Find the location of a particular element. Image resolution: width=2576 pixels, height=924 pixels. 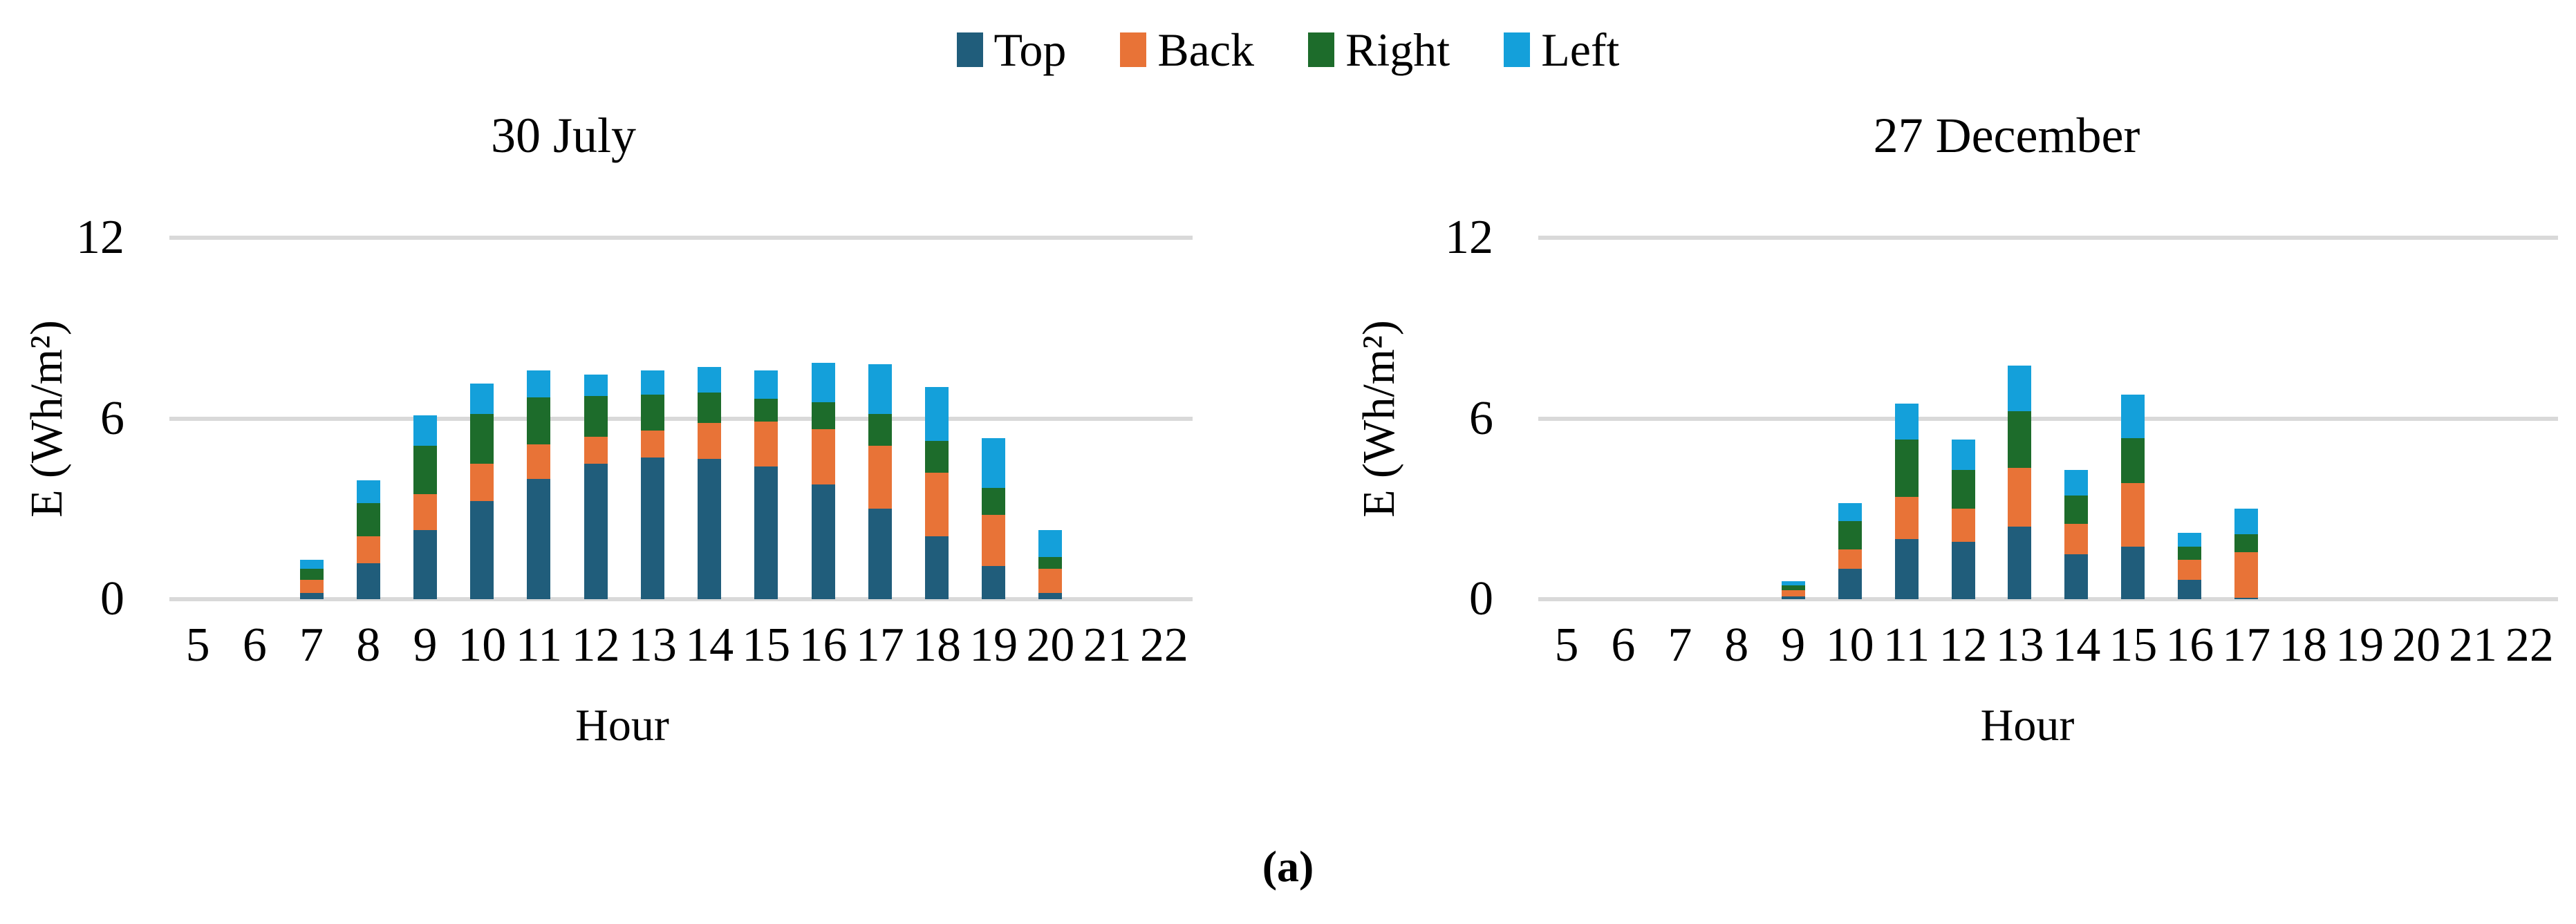

figure-caption: (a) is located at coordinates (1288, 866).